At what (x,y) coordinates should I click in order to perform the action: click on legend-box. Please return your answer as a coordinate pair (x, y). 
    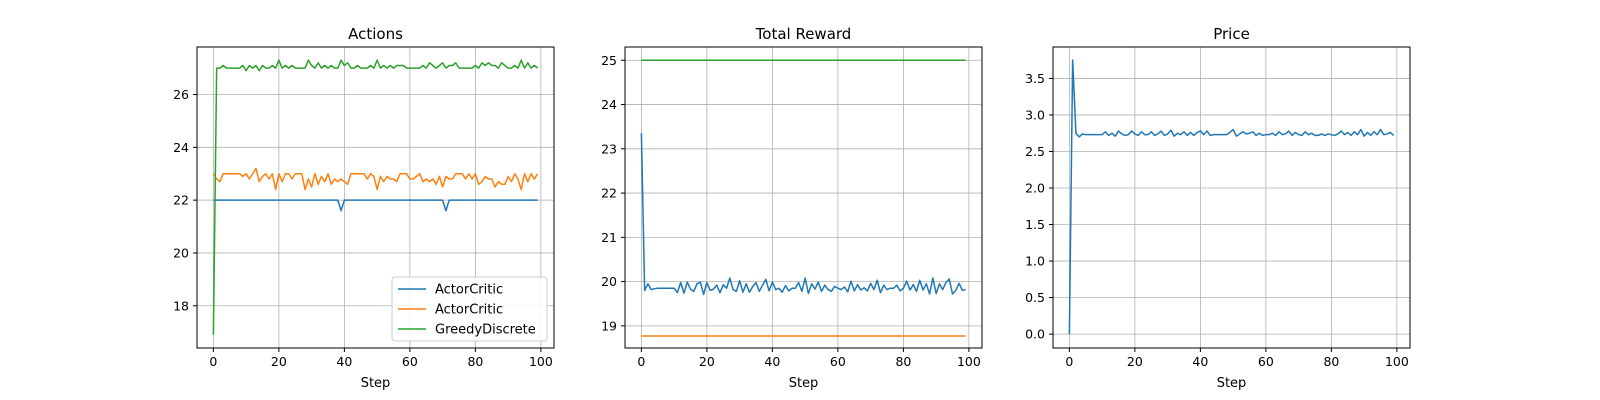
    Looking at the image, I should click on (469, 309).